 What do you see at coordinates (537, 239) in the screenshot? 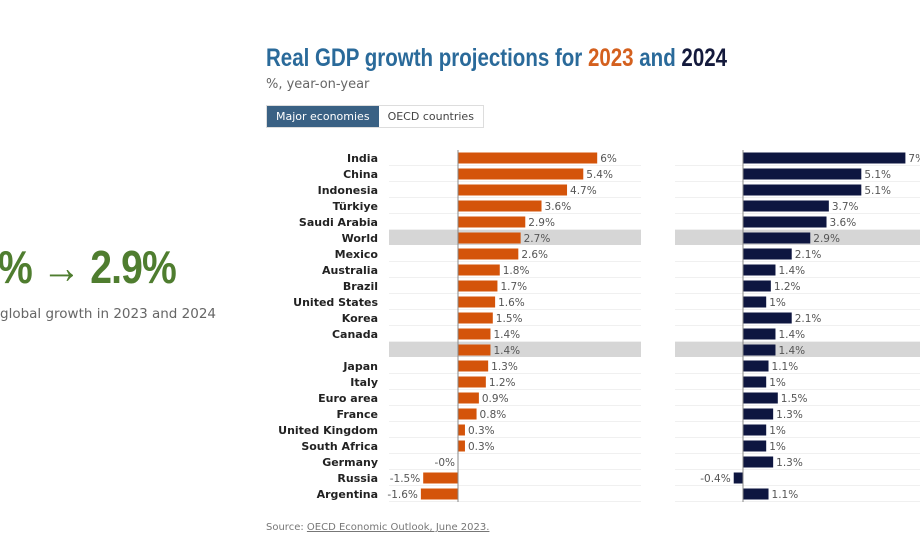
I see `data-label: 2.7%` at bounding box center [537, 239].